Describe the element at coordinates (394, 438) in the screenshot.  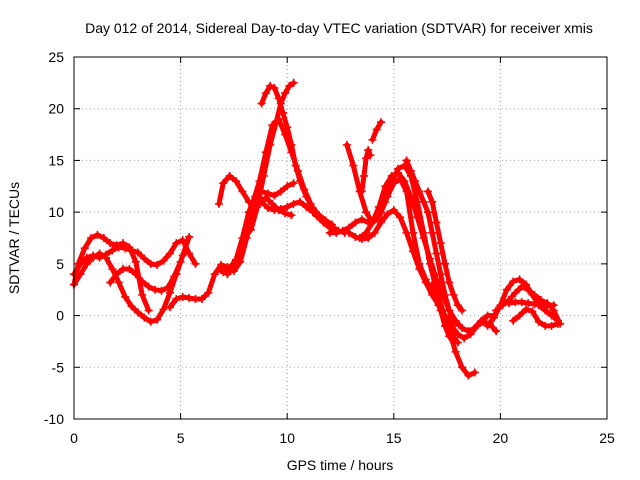
I see `x-tick-label: 15` at that location.